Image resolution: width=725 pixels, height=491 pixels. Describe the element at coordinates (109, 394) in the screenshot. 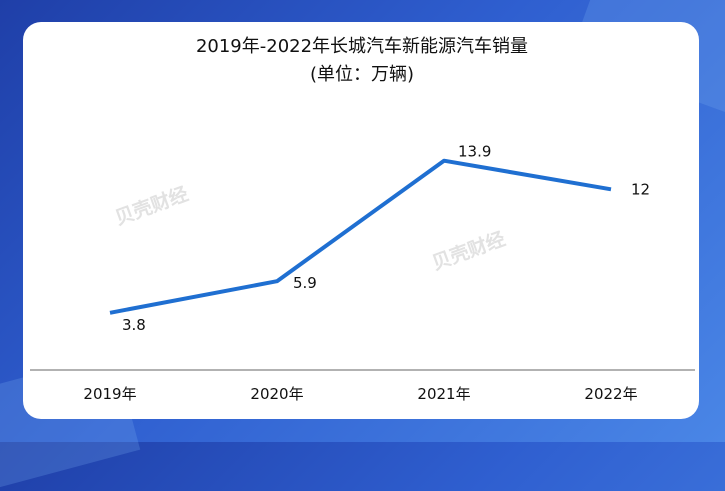

I see `x-tick-label: 2019年` at that location.